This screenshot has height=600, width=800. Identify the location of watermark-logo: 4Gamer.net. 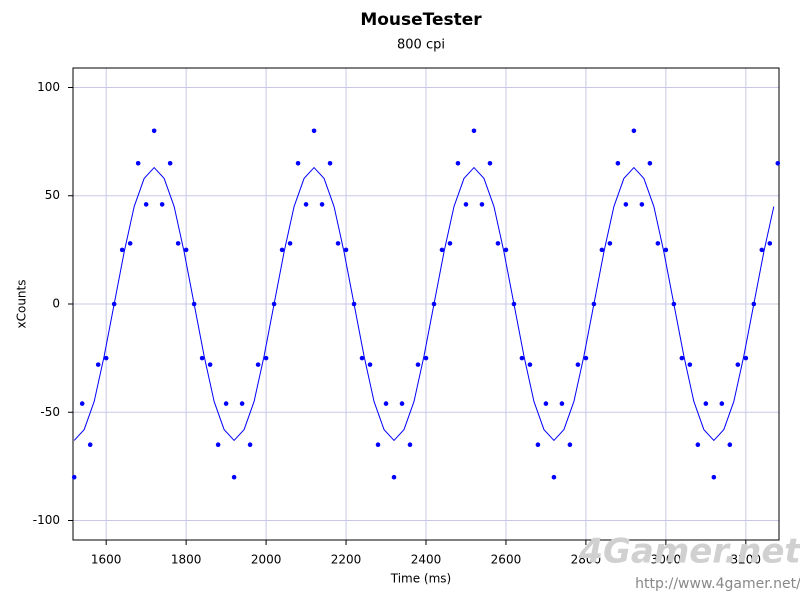
(689, 552).